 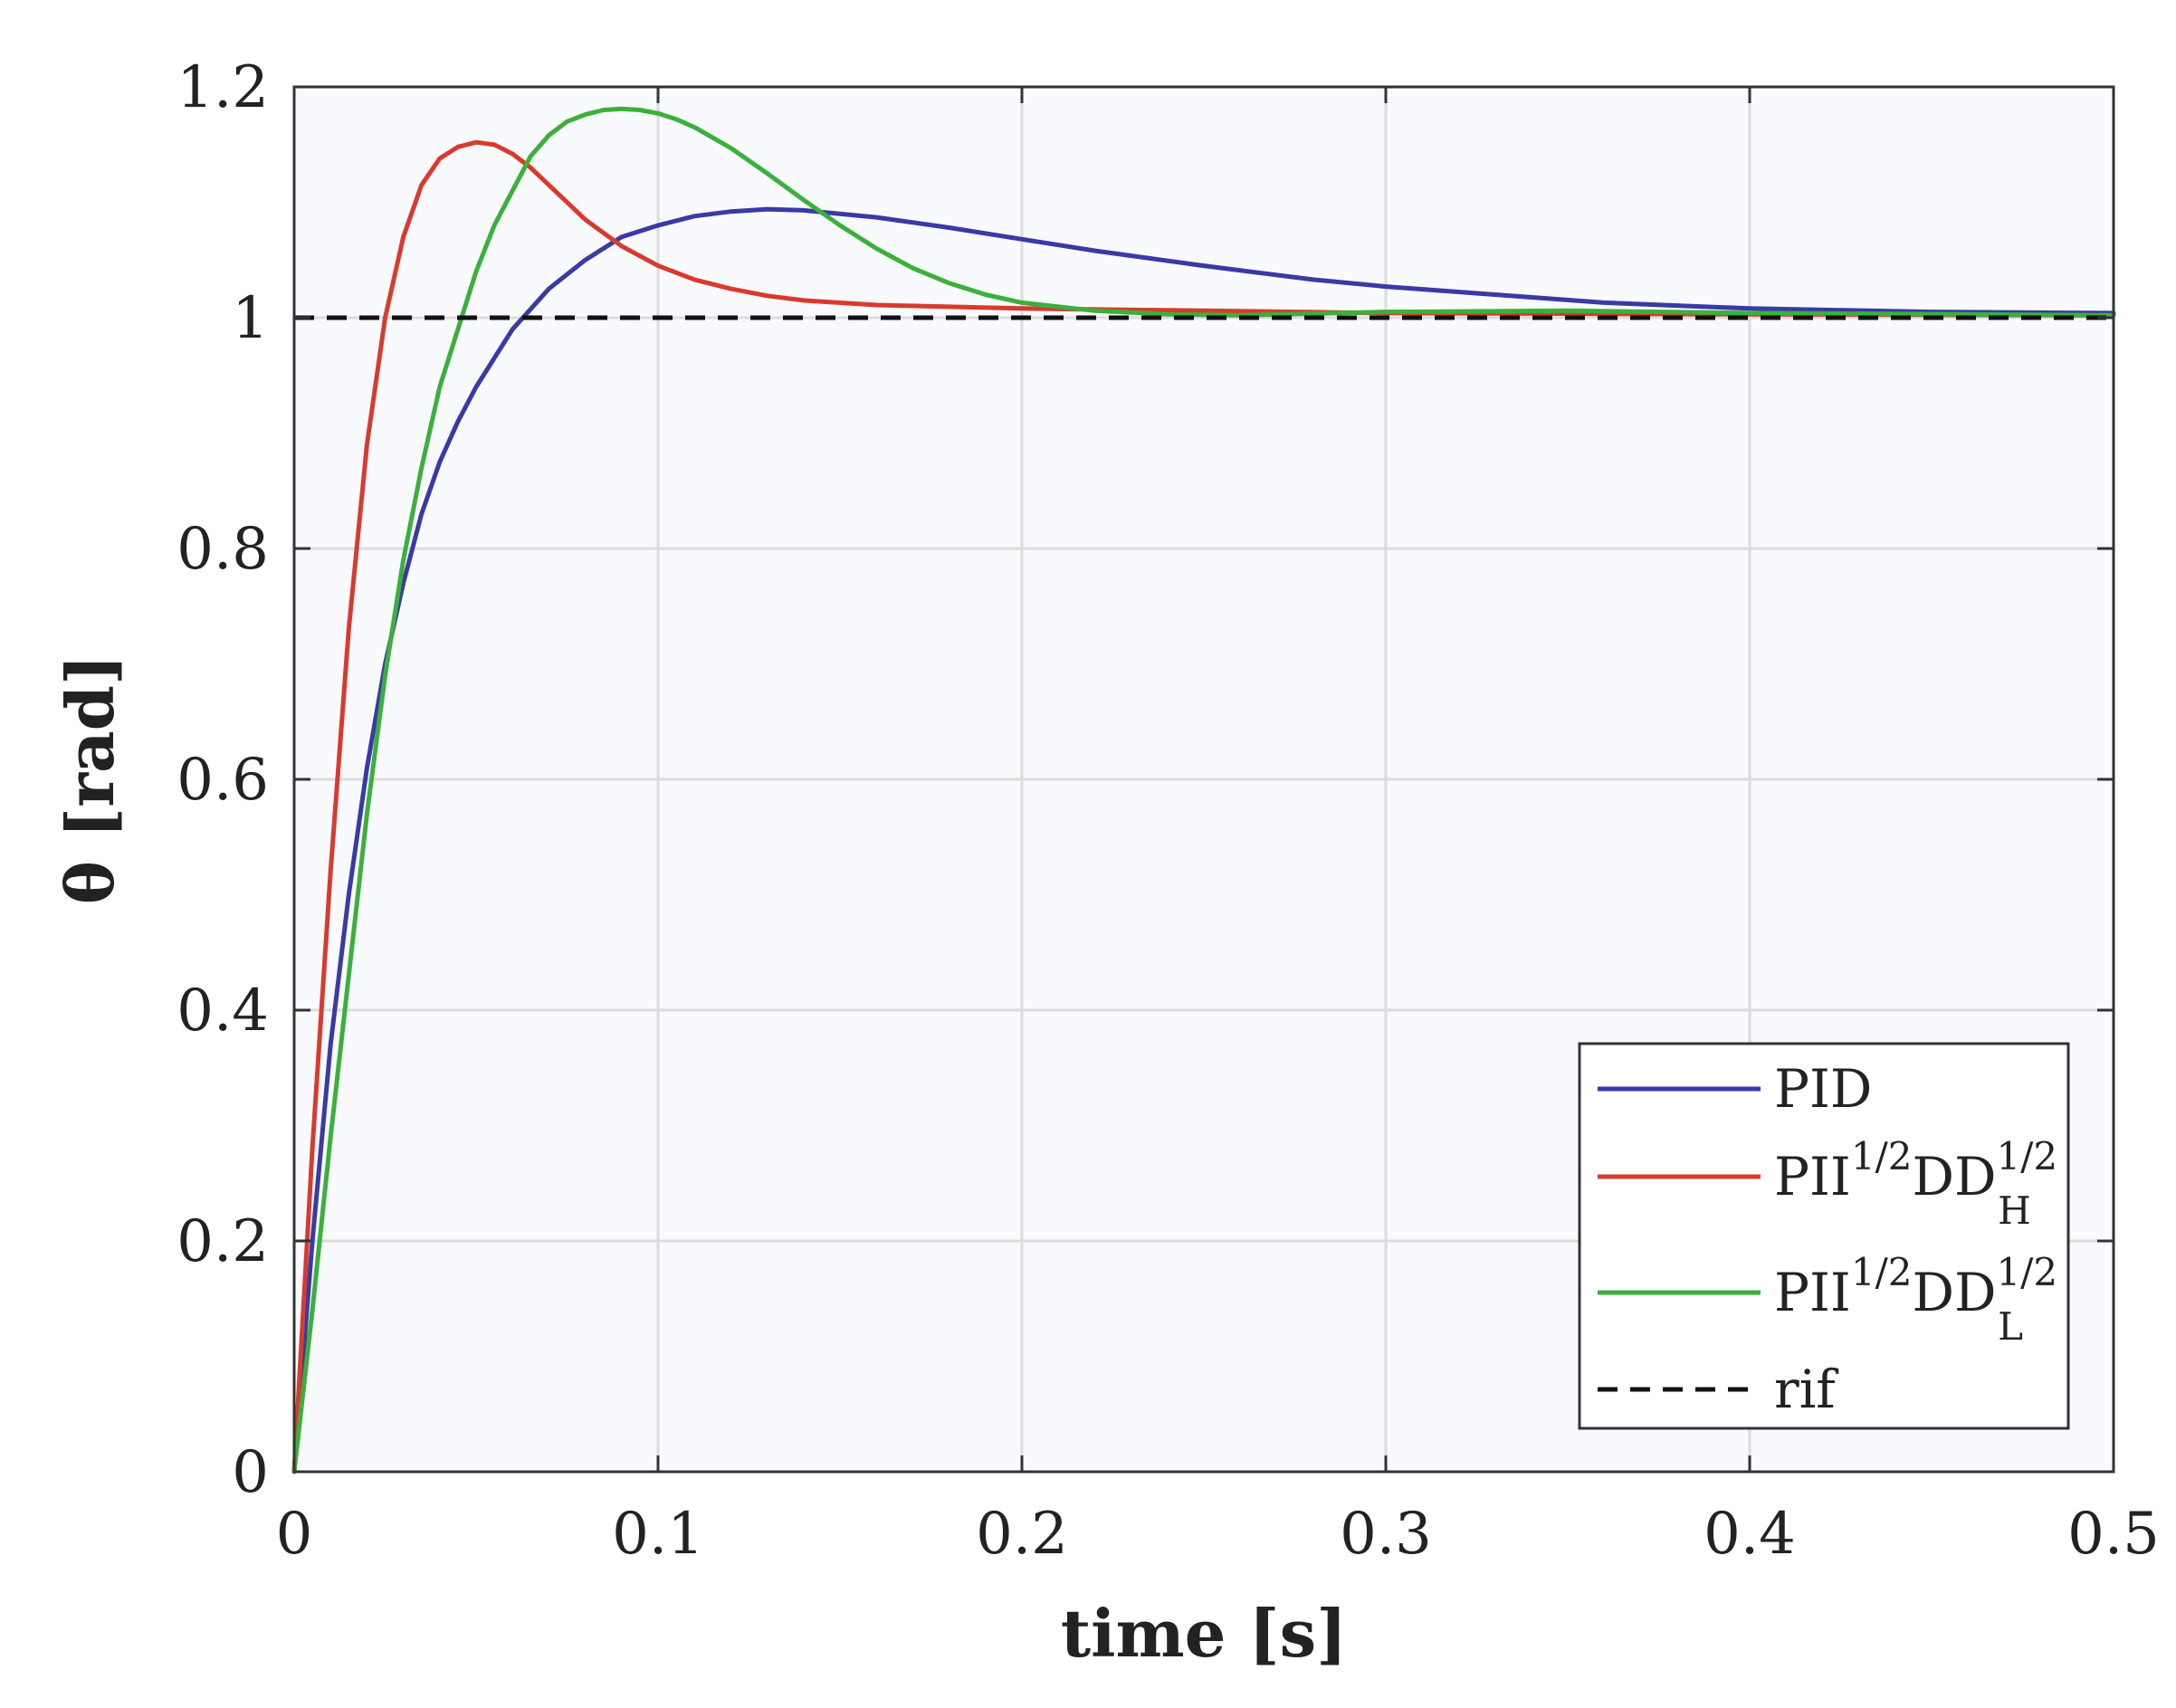 What do you see at coordinates (1204, 1634) in the screenshot?
I see `x-axis-title: time [s]` at bounding box center [1204, 1634].